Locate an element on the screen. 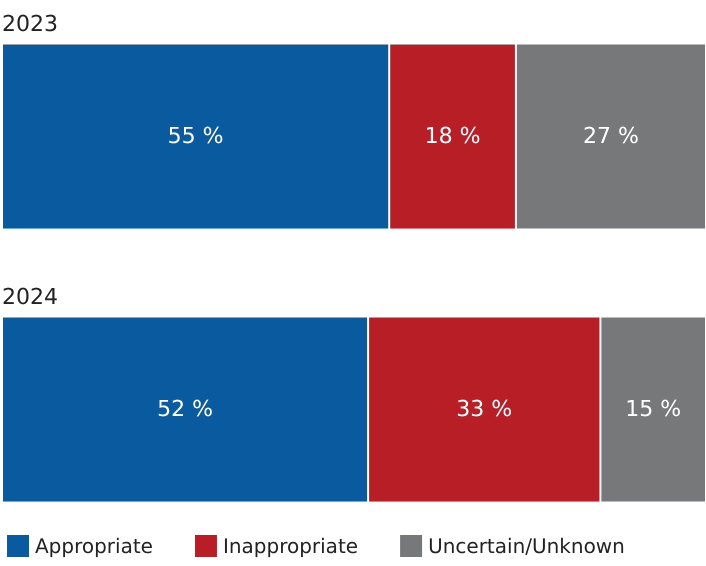 This screenshot has height=566, width=706. data-label: 52 % is located at coordinates (185, 409).